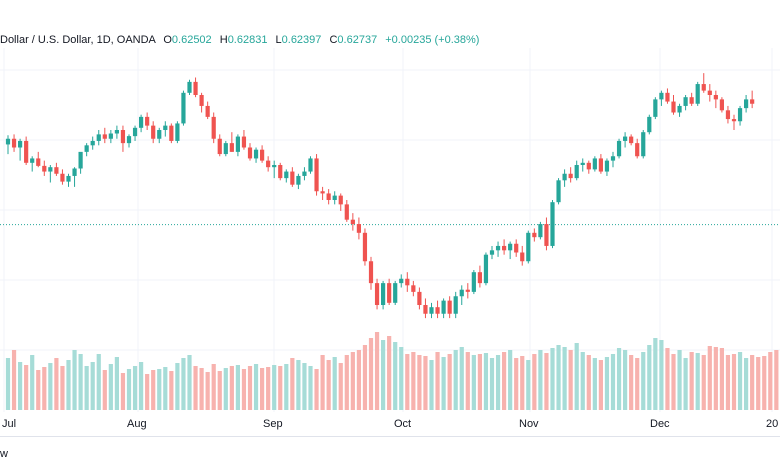 Image resolution: width=780 pixels, height=470 pixels. I want to click on x-tick-label: Dec, so click(660, 424).